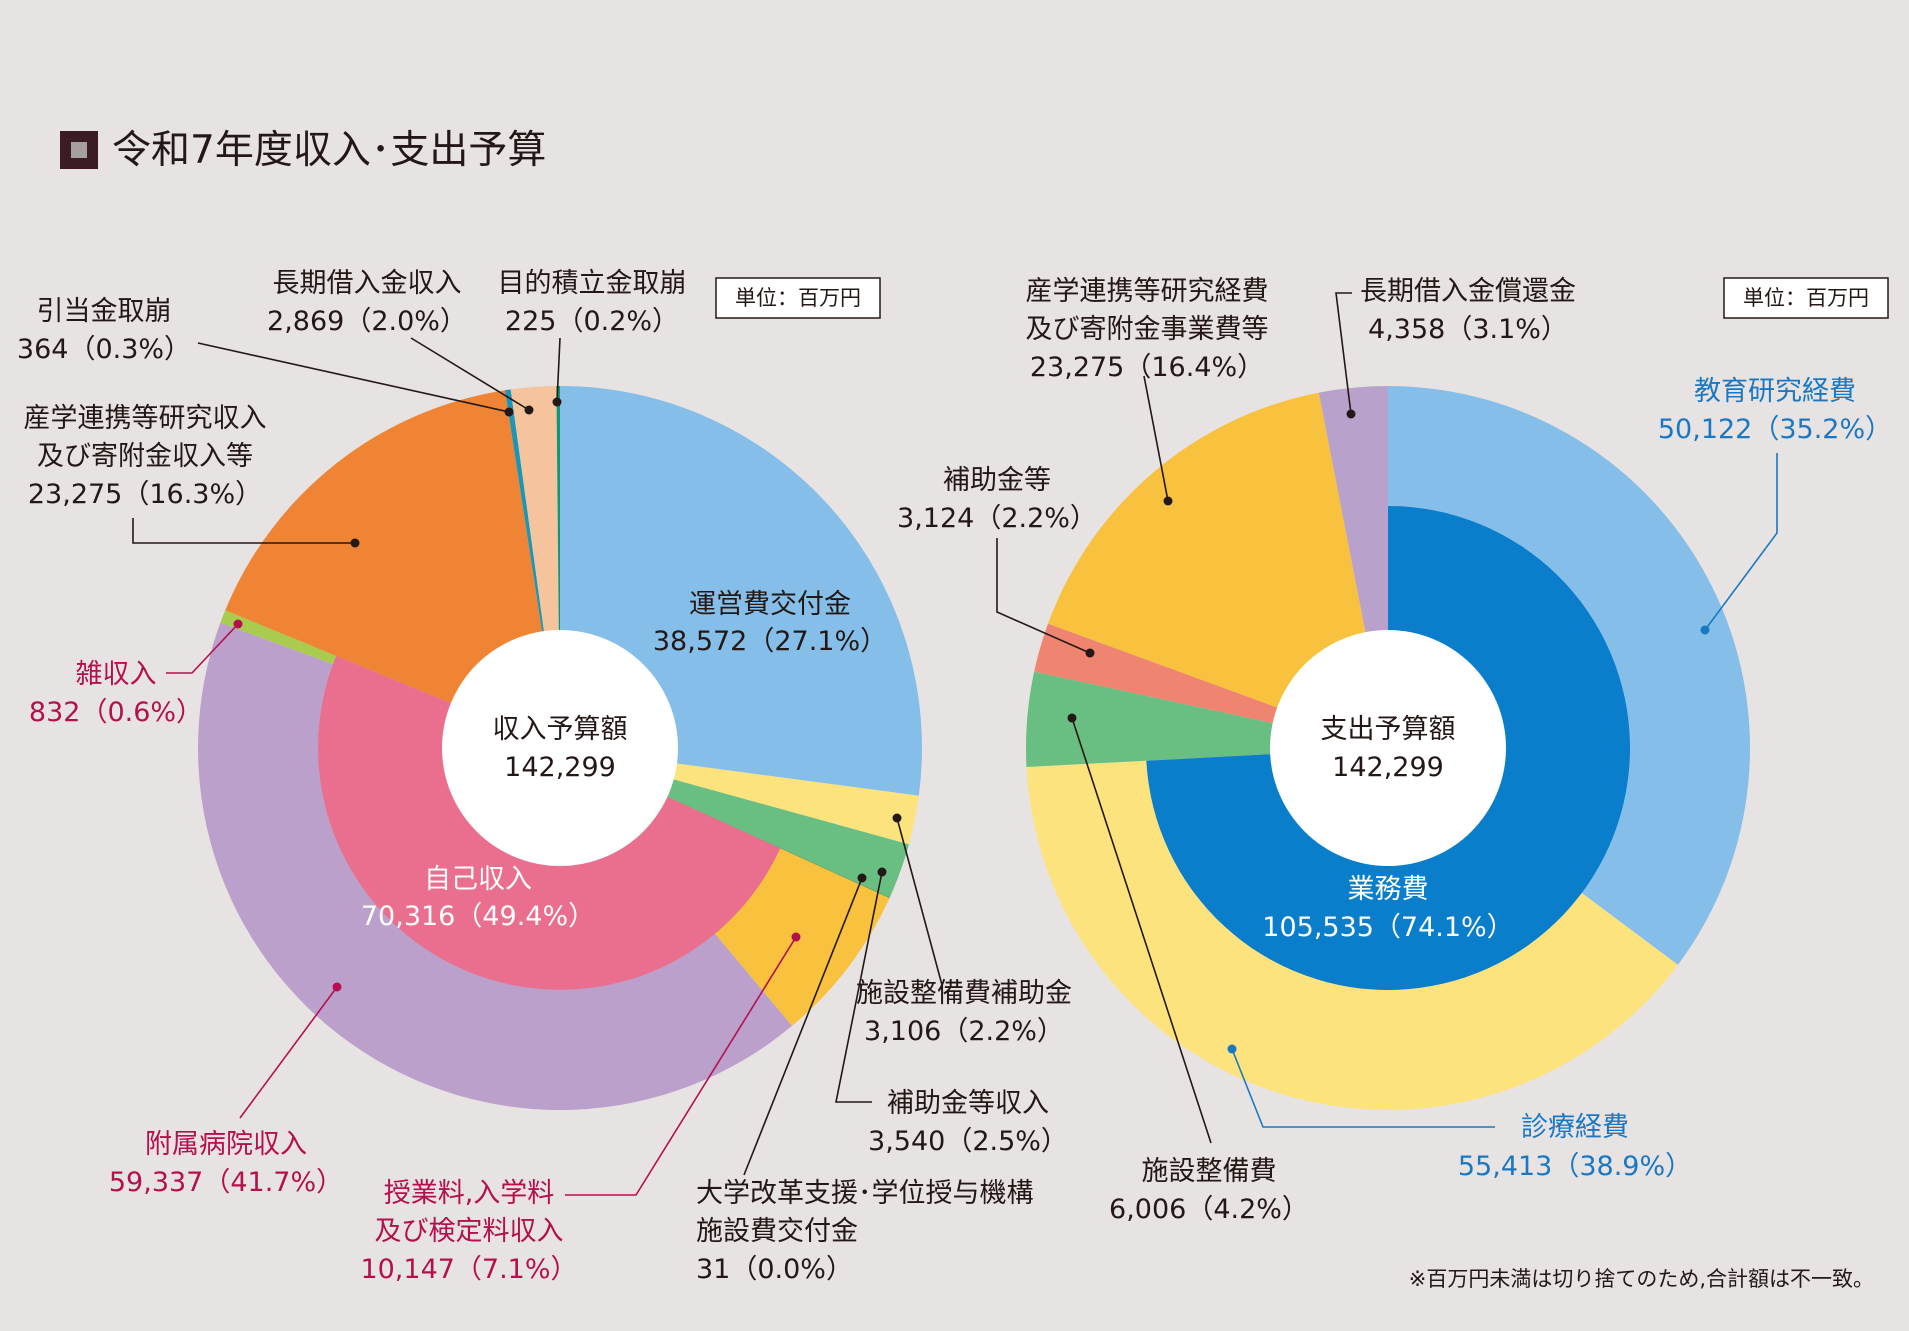 This screenshot has width=1909, height=1331. What do you see at coordinates (1209, 1209) in the screenshot?
I see `label-shisetsu-seibi-value: 6,006（4.2%）` at bounding box center [1209, 1209].